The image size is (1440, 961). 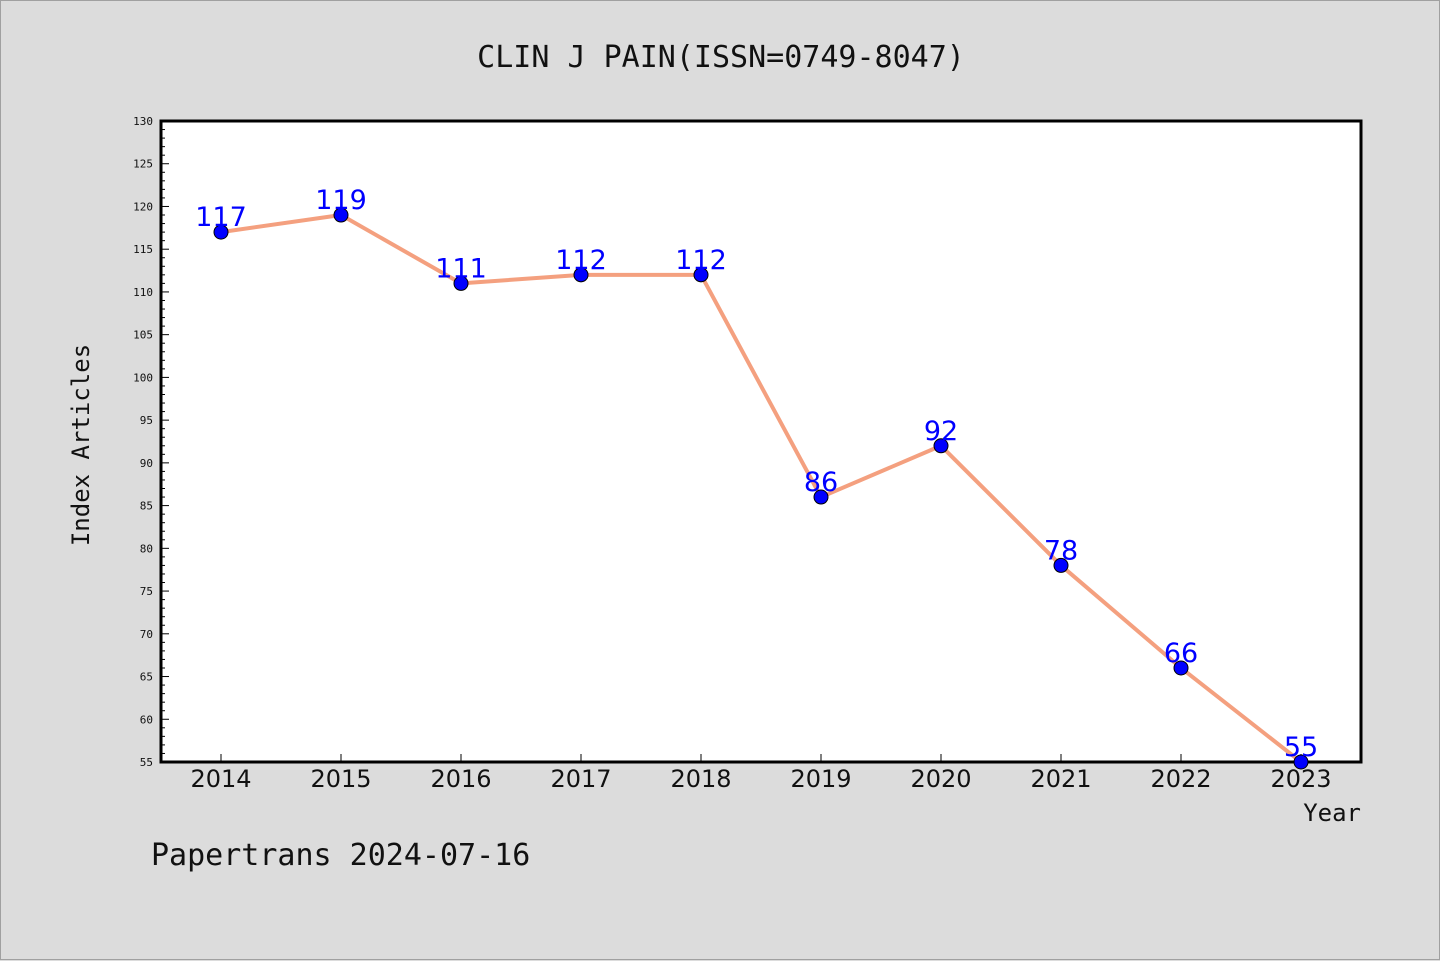 I want to click on y-axis-label: Index Articles, so click(x=81, y=445).